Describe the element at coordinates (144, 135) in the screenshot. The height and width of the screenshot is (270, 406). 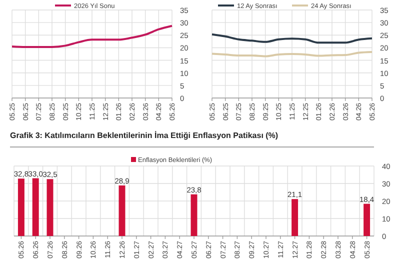
I see `chart-title: Grafik 3: Katılımcıların Beklentilerinin İma Ettiği Enflasyon Patikası (%)` at that location.